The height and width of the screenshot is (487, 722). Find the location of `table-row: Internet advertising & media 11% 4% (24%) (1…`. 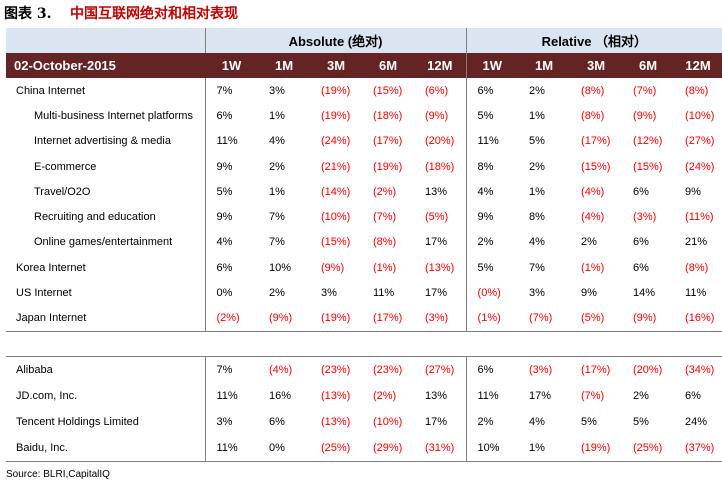

table-row: Internet advertising & media 11% 4% (24%) (1… is located at coordinates (364, 141).